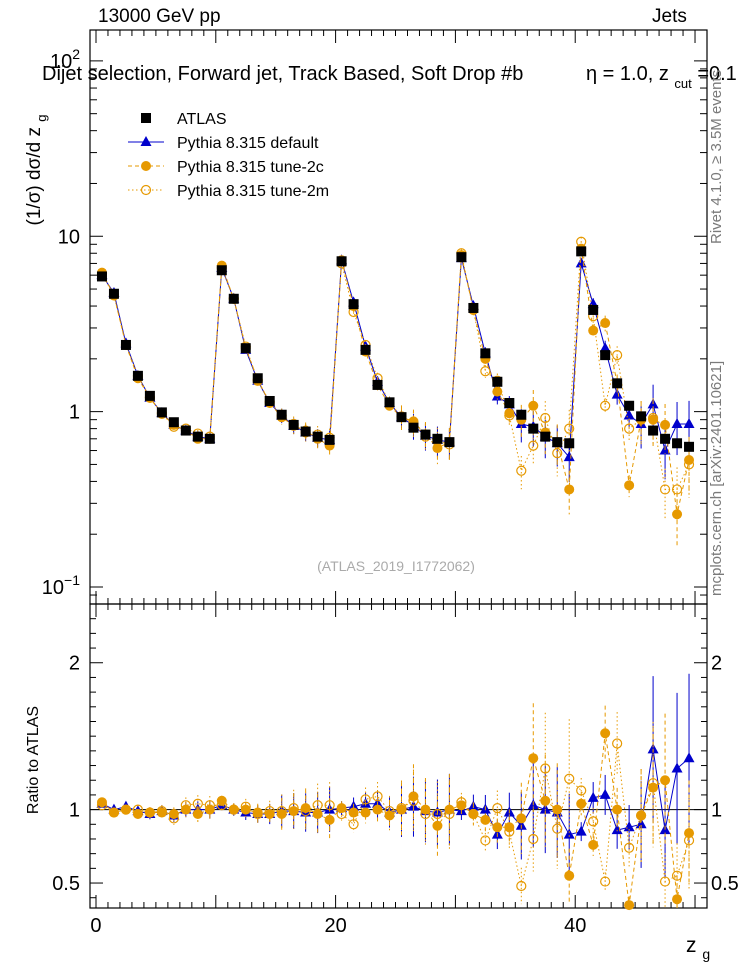 The image size is (746, 972). What do you see at coordinates (41, 118) in the screenshot?
I see `main-y-axis-label-sub: g` at bounding box center [41, 118].